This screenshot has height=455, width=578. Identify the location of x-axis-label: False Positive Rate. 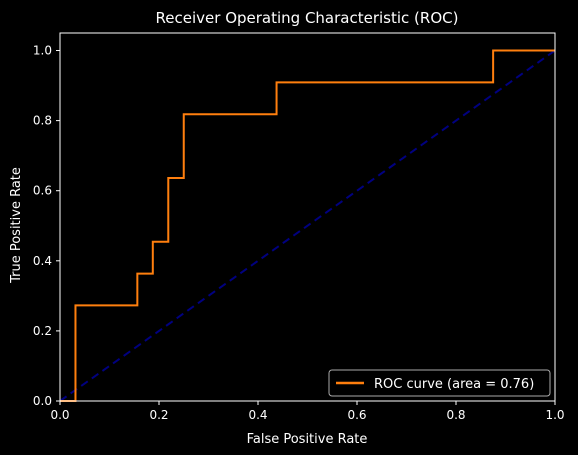
(307, 439).